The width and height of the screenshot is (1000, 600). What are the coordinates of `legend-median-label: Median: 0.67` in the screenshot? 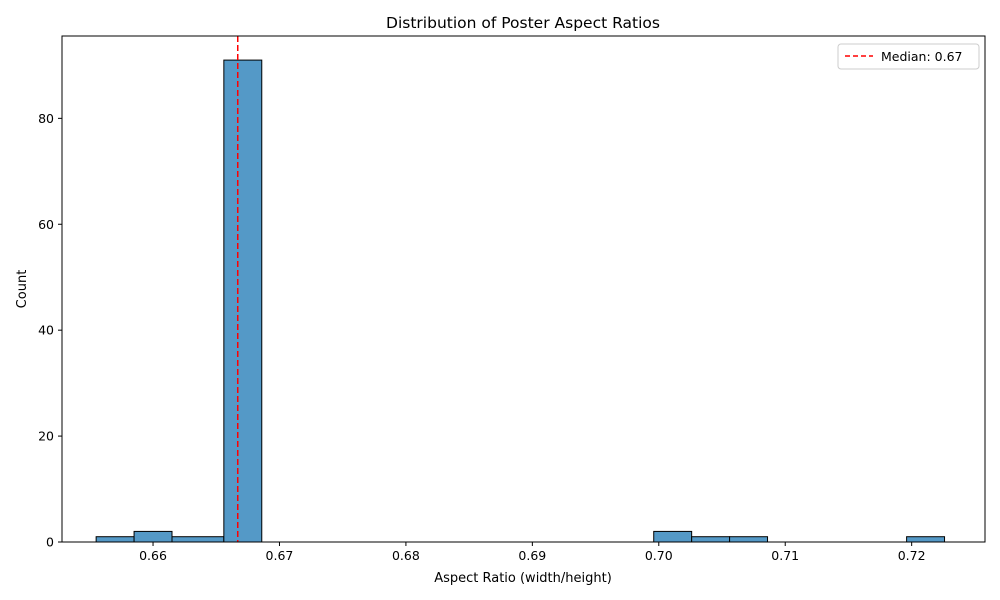 It's located at (921, 56).